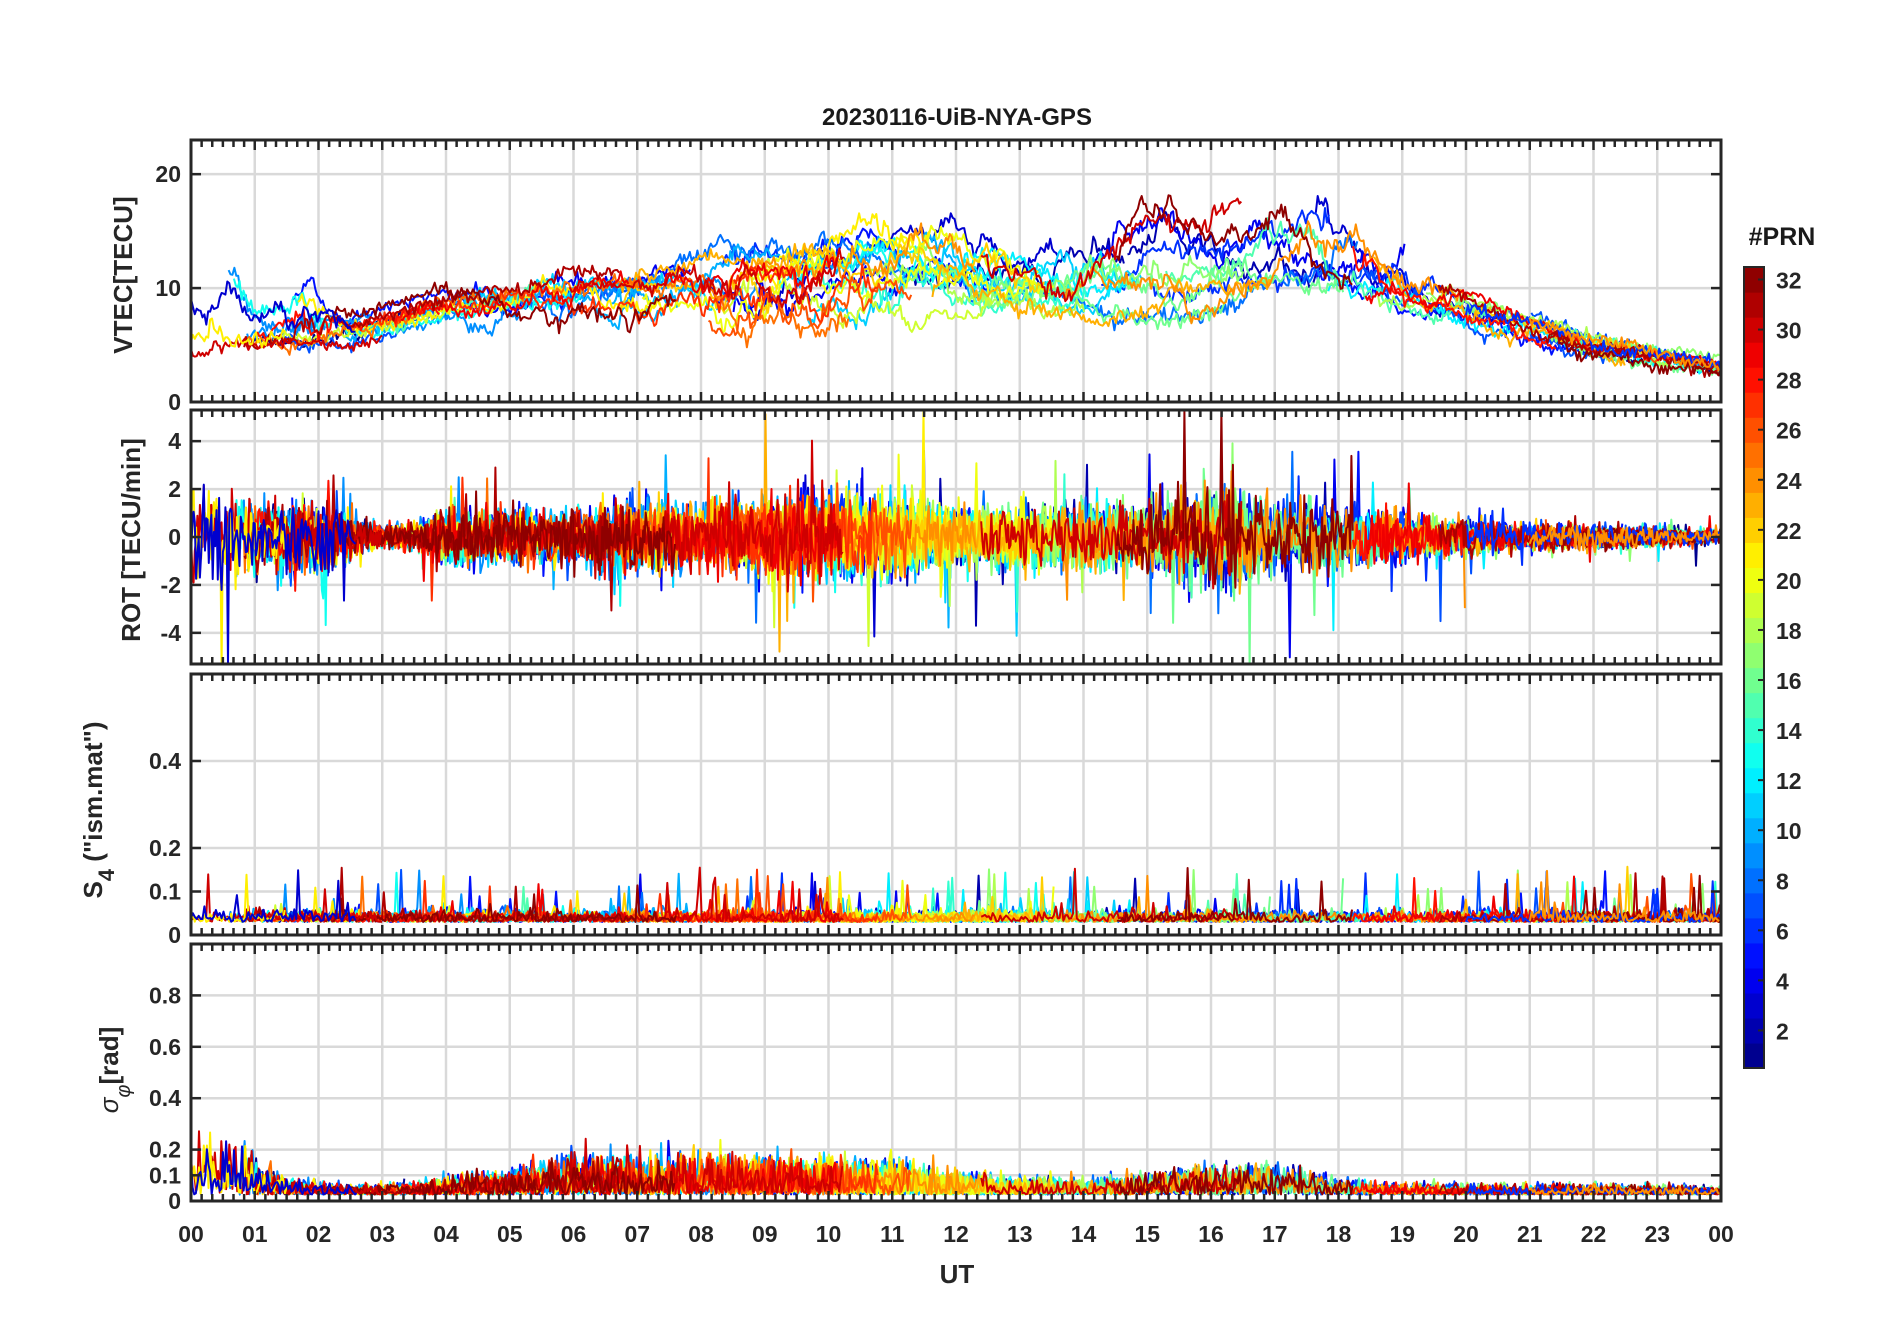  I want to click on x-axis-label: UT, so click(957, 1274).